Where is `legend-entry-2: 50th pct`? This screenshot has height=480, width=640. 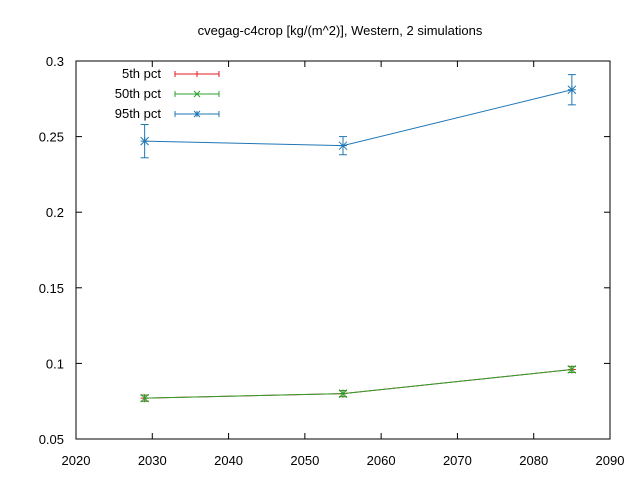 legend-entry-2: 50th pct is located at coordinates (167, 93).